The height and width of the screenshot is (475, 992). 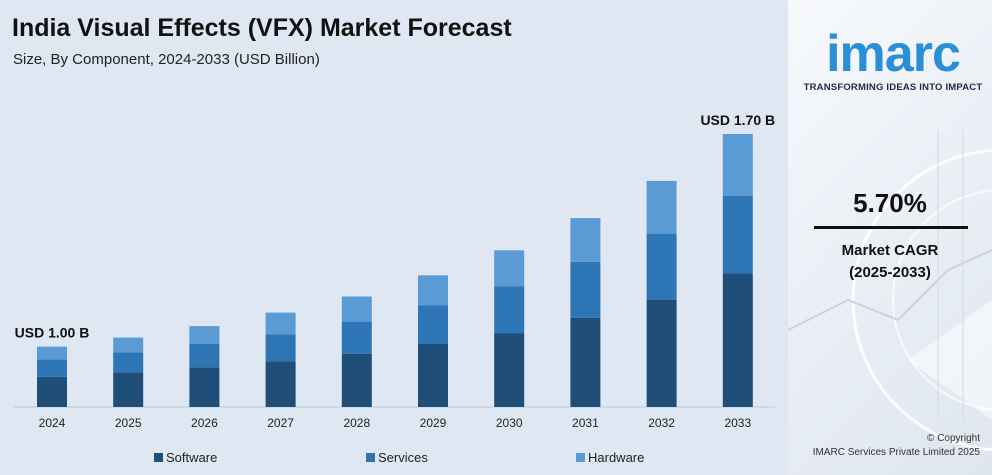 I want to click on bar-hardware-2027, so click(x=280, y=323).